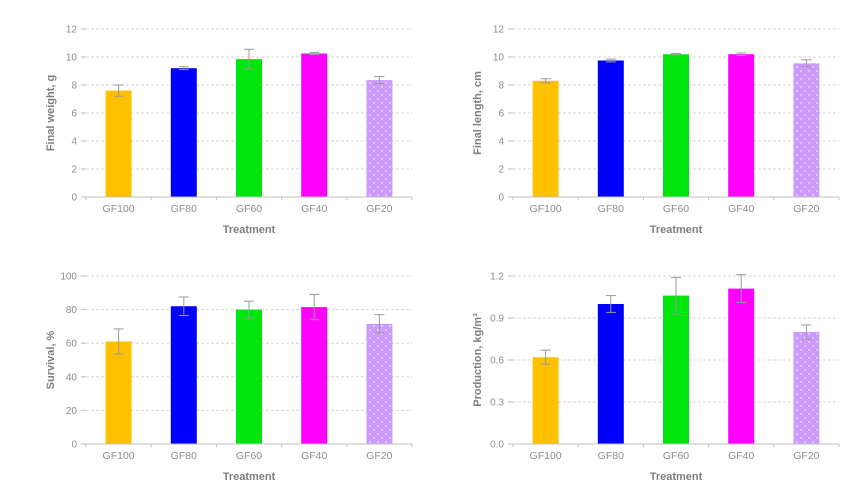  What do you see at coordinates (51, 113) in the screenshot?
I see `y-axis-title: Final weight, g` at bounding box center [51, 113].